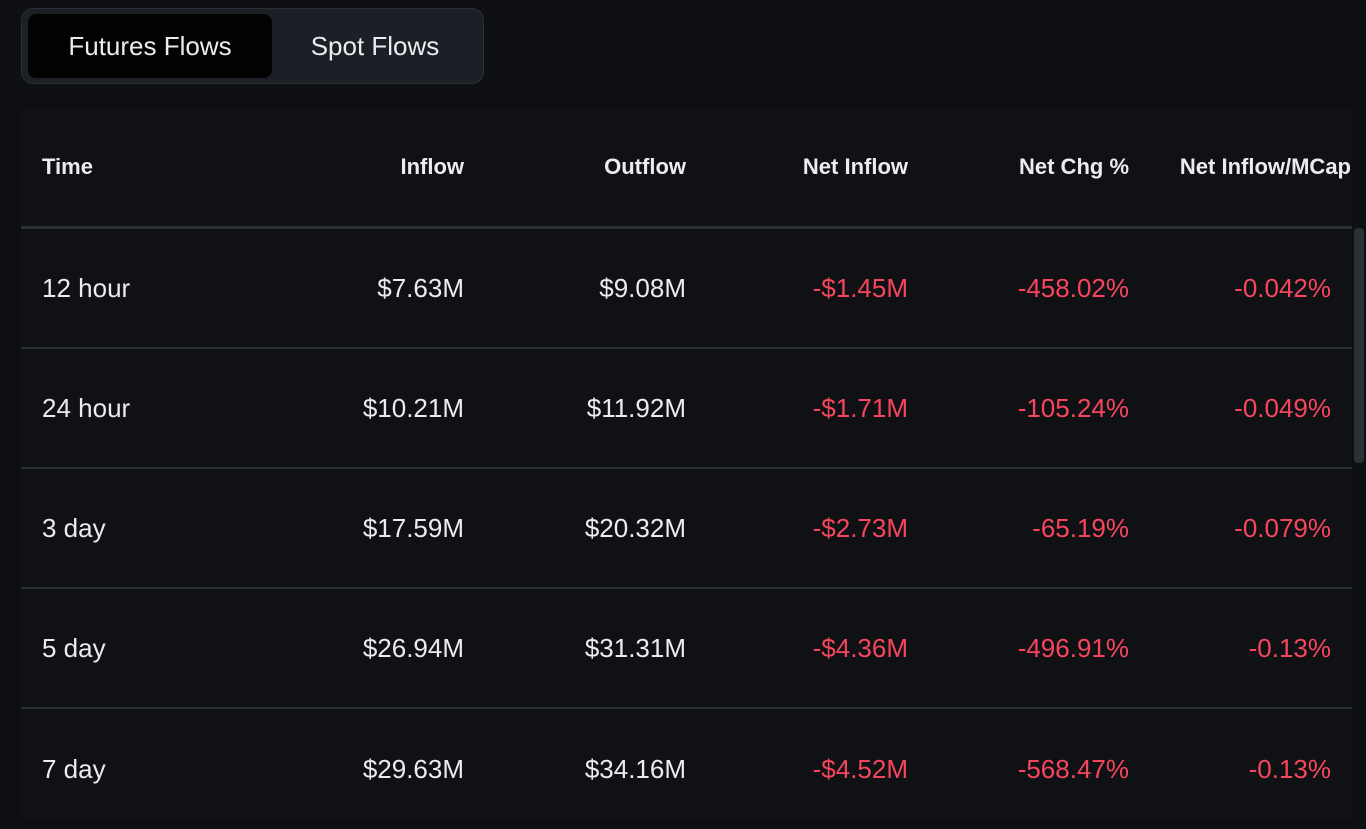 The height and width of the screenshot is (829, 1366). Describe the element at coordinates (1074, 166) in the screenshot. I see `header-net-chg: Net Chg %` at that location.